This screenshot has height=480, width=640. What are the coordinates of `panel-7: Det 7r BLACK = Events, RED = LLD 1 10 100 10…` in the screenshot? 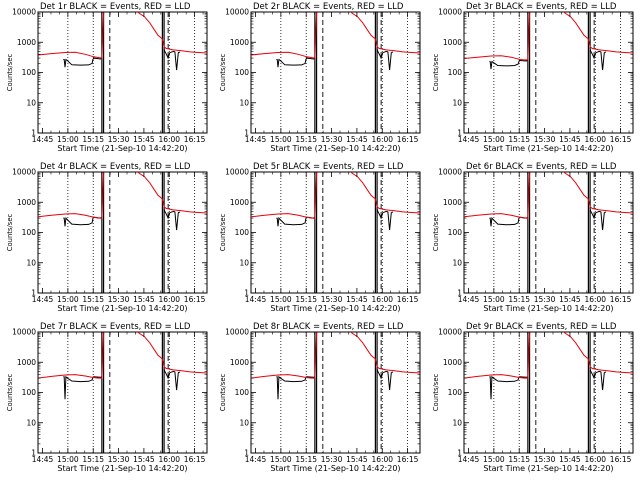 It's located at (107, 397).